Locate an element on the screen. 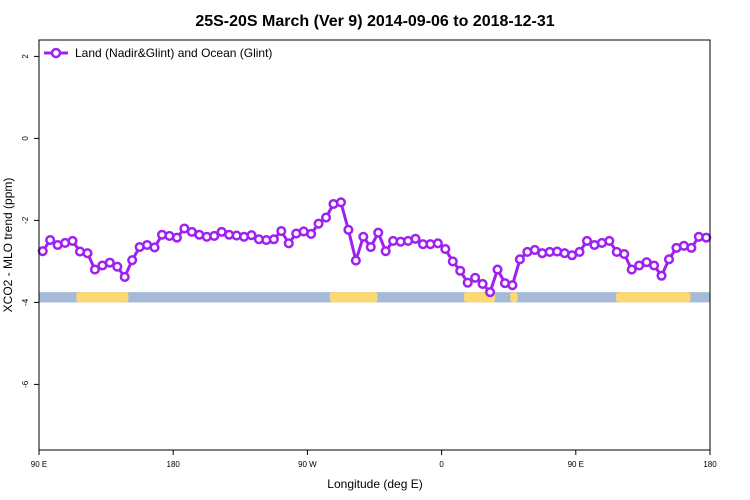 The image size is (750, 500). legend: Land (Nadir&Glint) and Ocean (Glint) is located at coordinates (158, 53).